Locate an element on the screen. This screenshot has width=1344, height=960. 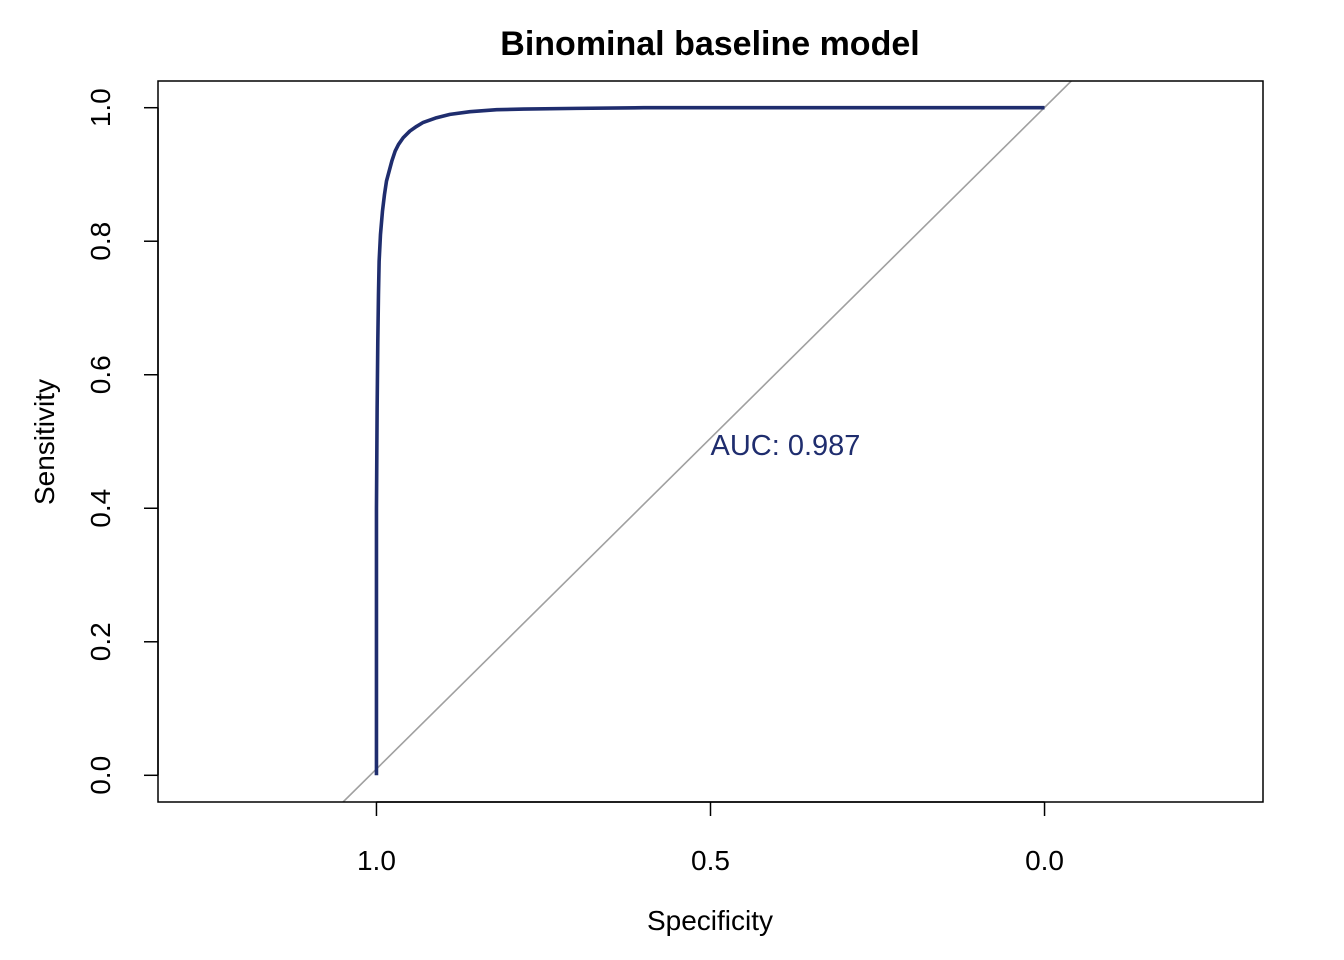
chart-title: Binominal baseline model is located at coordinates (709, 44).